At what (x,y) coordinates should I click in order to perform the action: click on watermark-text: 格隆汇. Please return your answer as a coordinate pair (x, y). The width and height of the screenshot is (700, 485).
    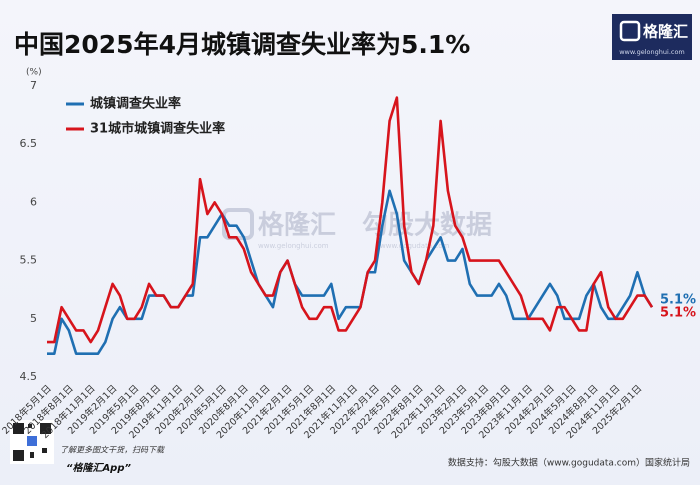
    Looking at the image, I should click on (297, 225).